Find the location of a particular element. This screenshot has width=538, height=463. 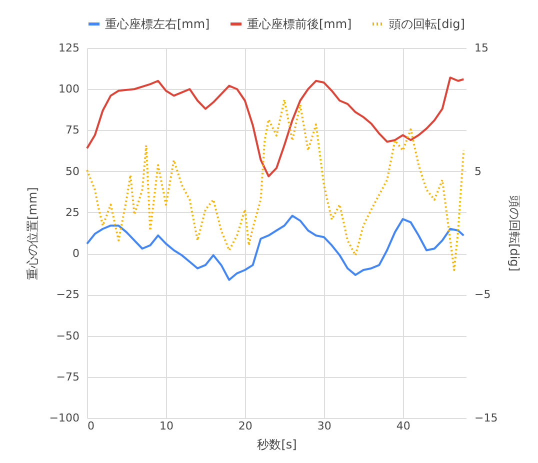

y2-tick-label: 5 is located at coordinates (478, 171).